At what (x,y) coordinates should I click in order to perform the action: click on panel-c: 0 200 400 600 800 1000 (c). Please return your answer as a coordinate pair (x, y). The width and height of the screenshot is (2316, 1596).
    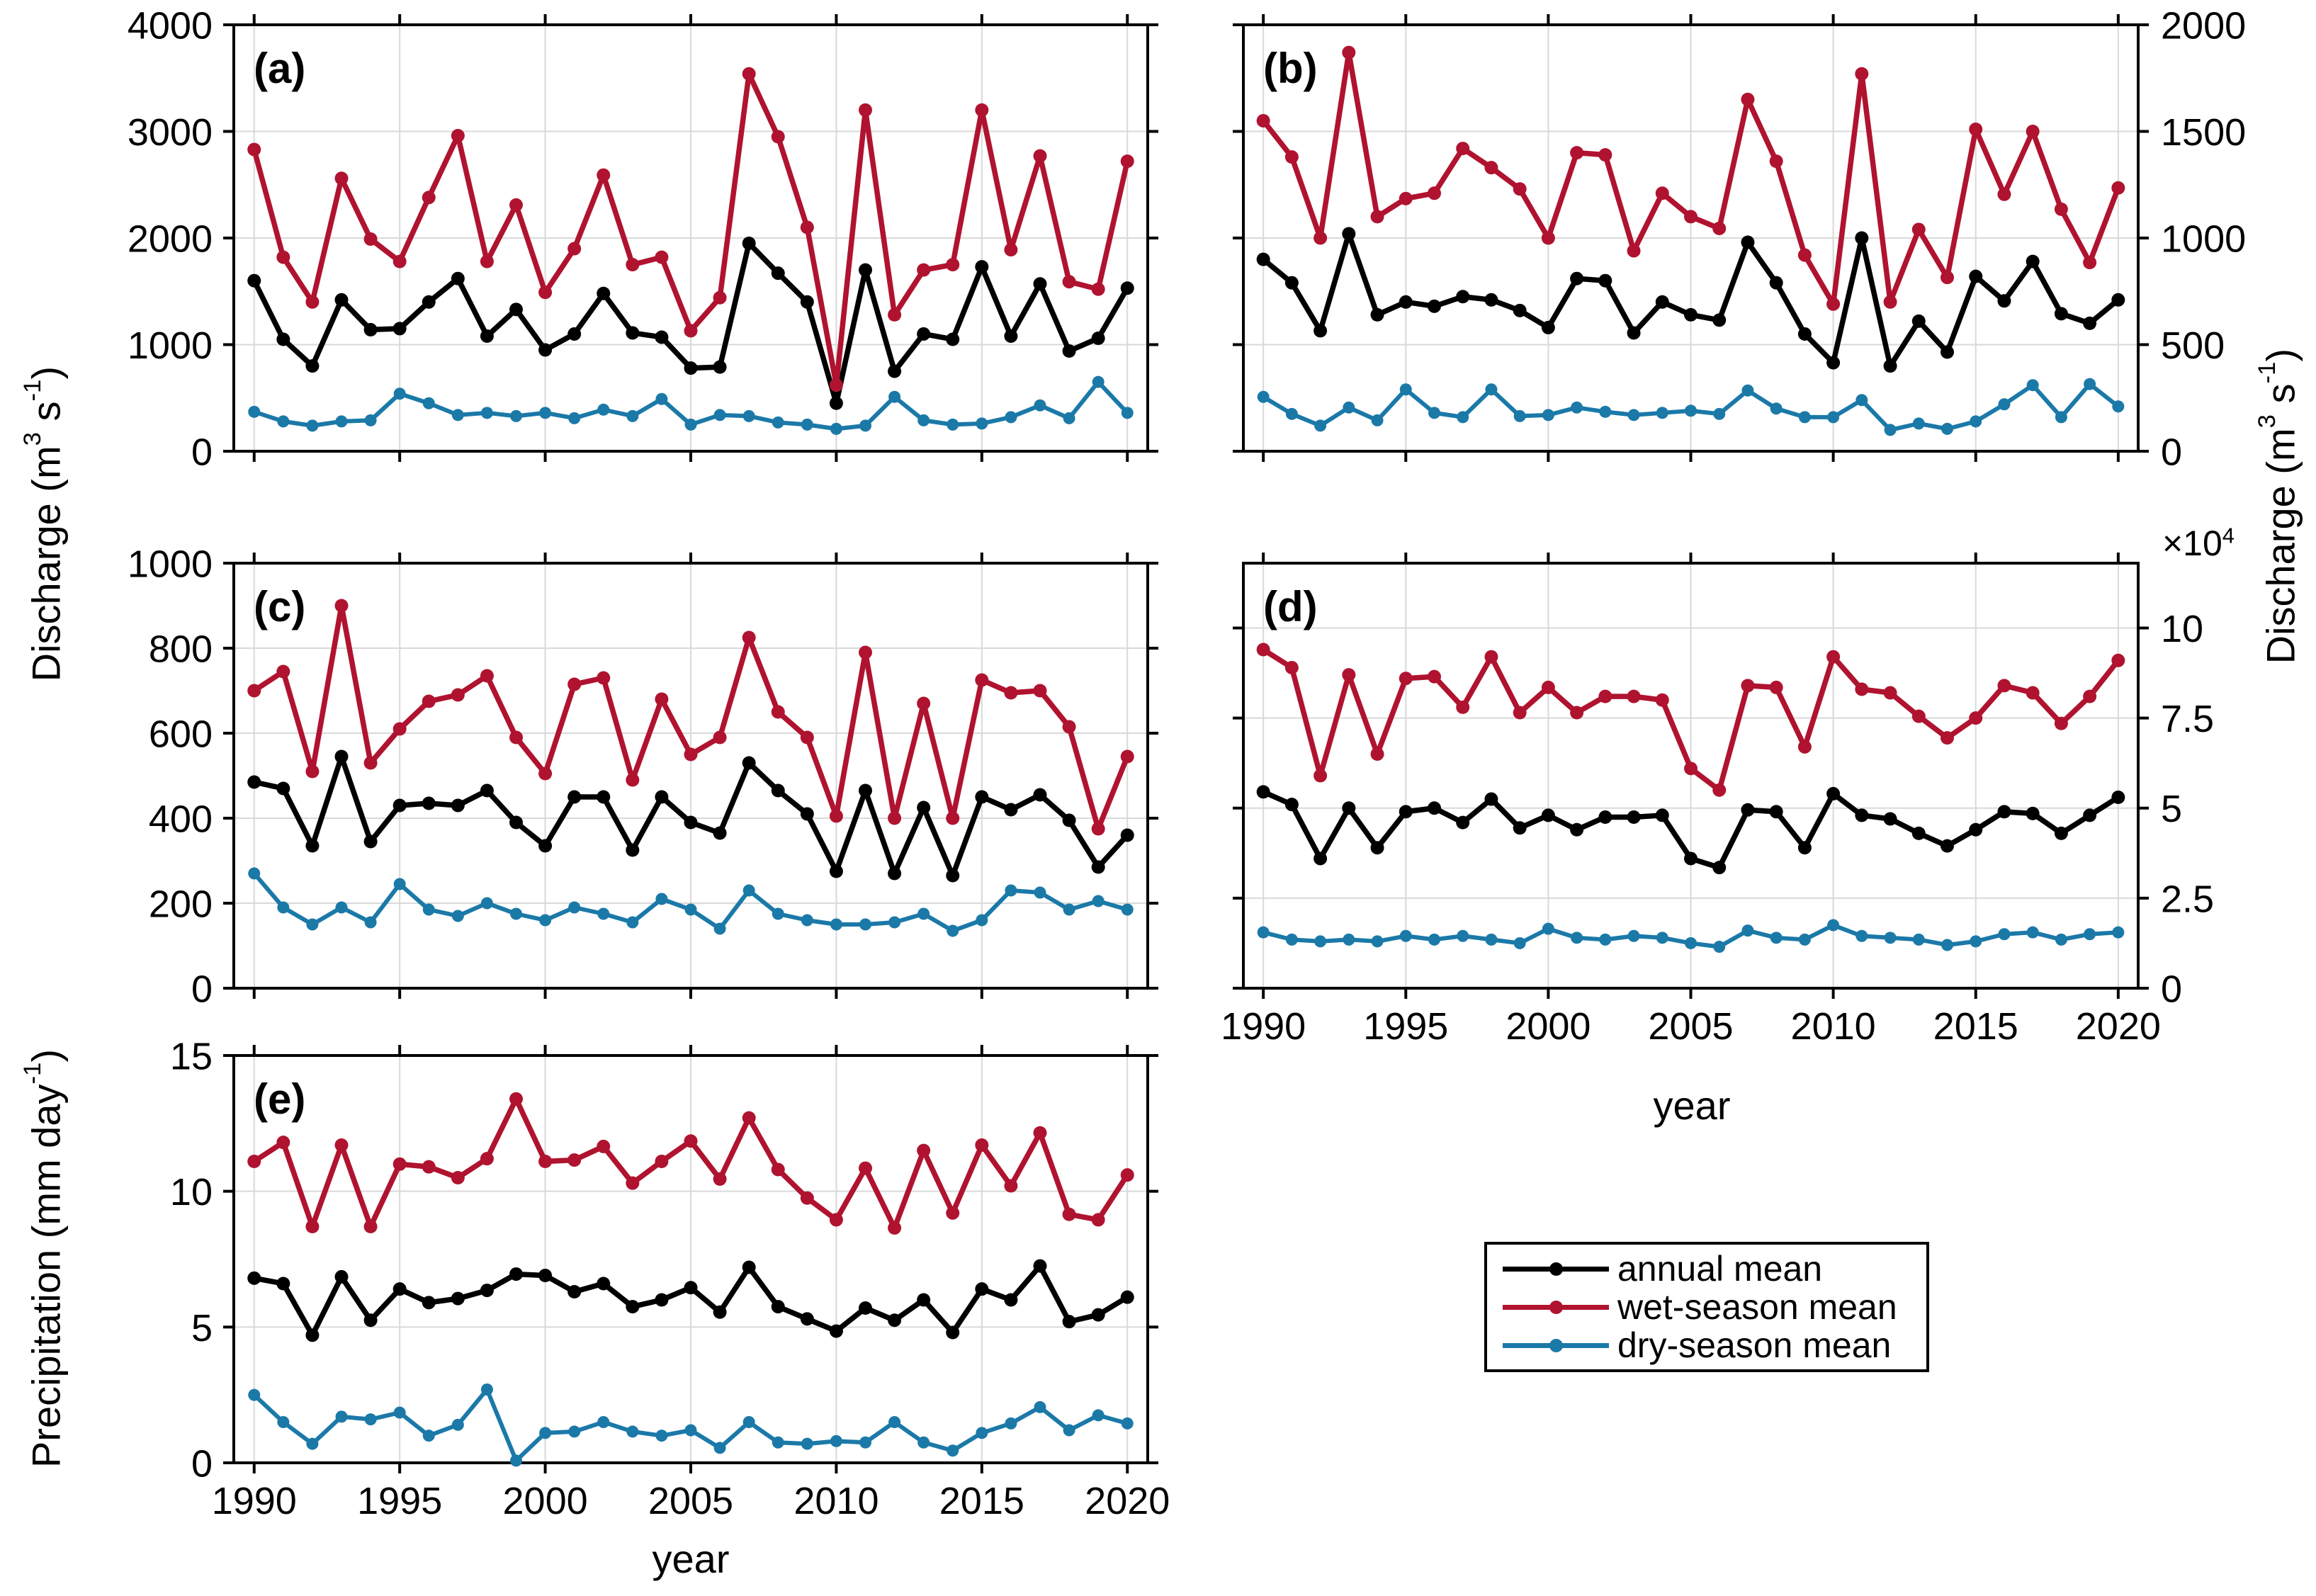
    Looking at the image, I should click on (643, 776).